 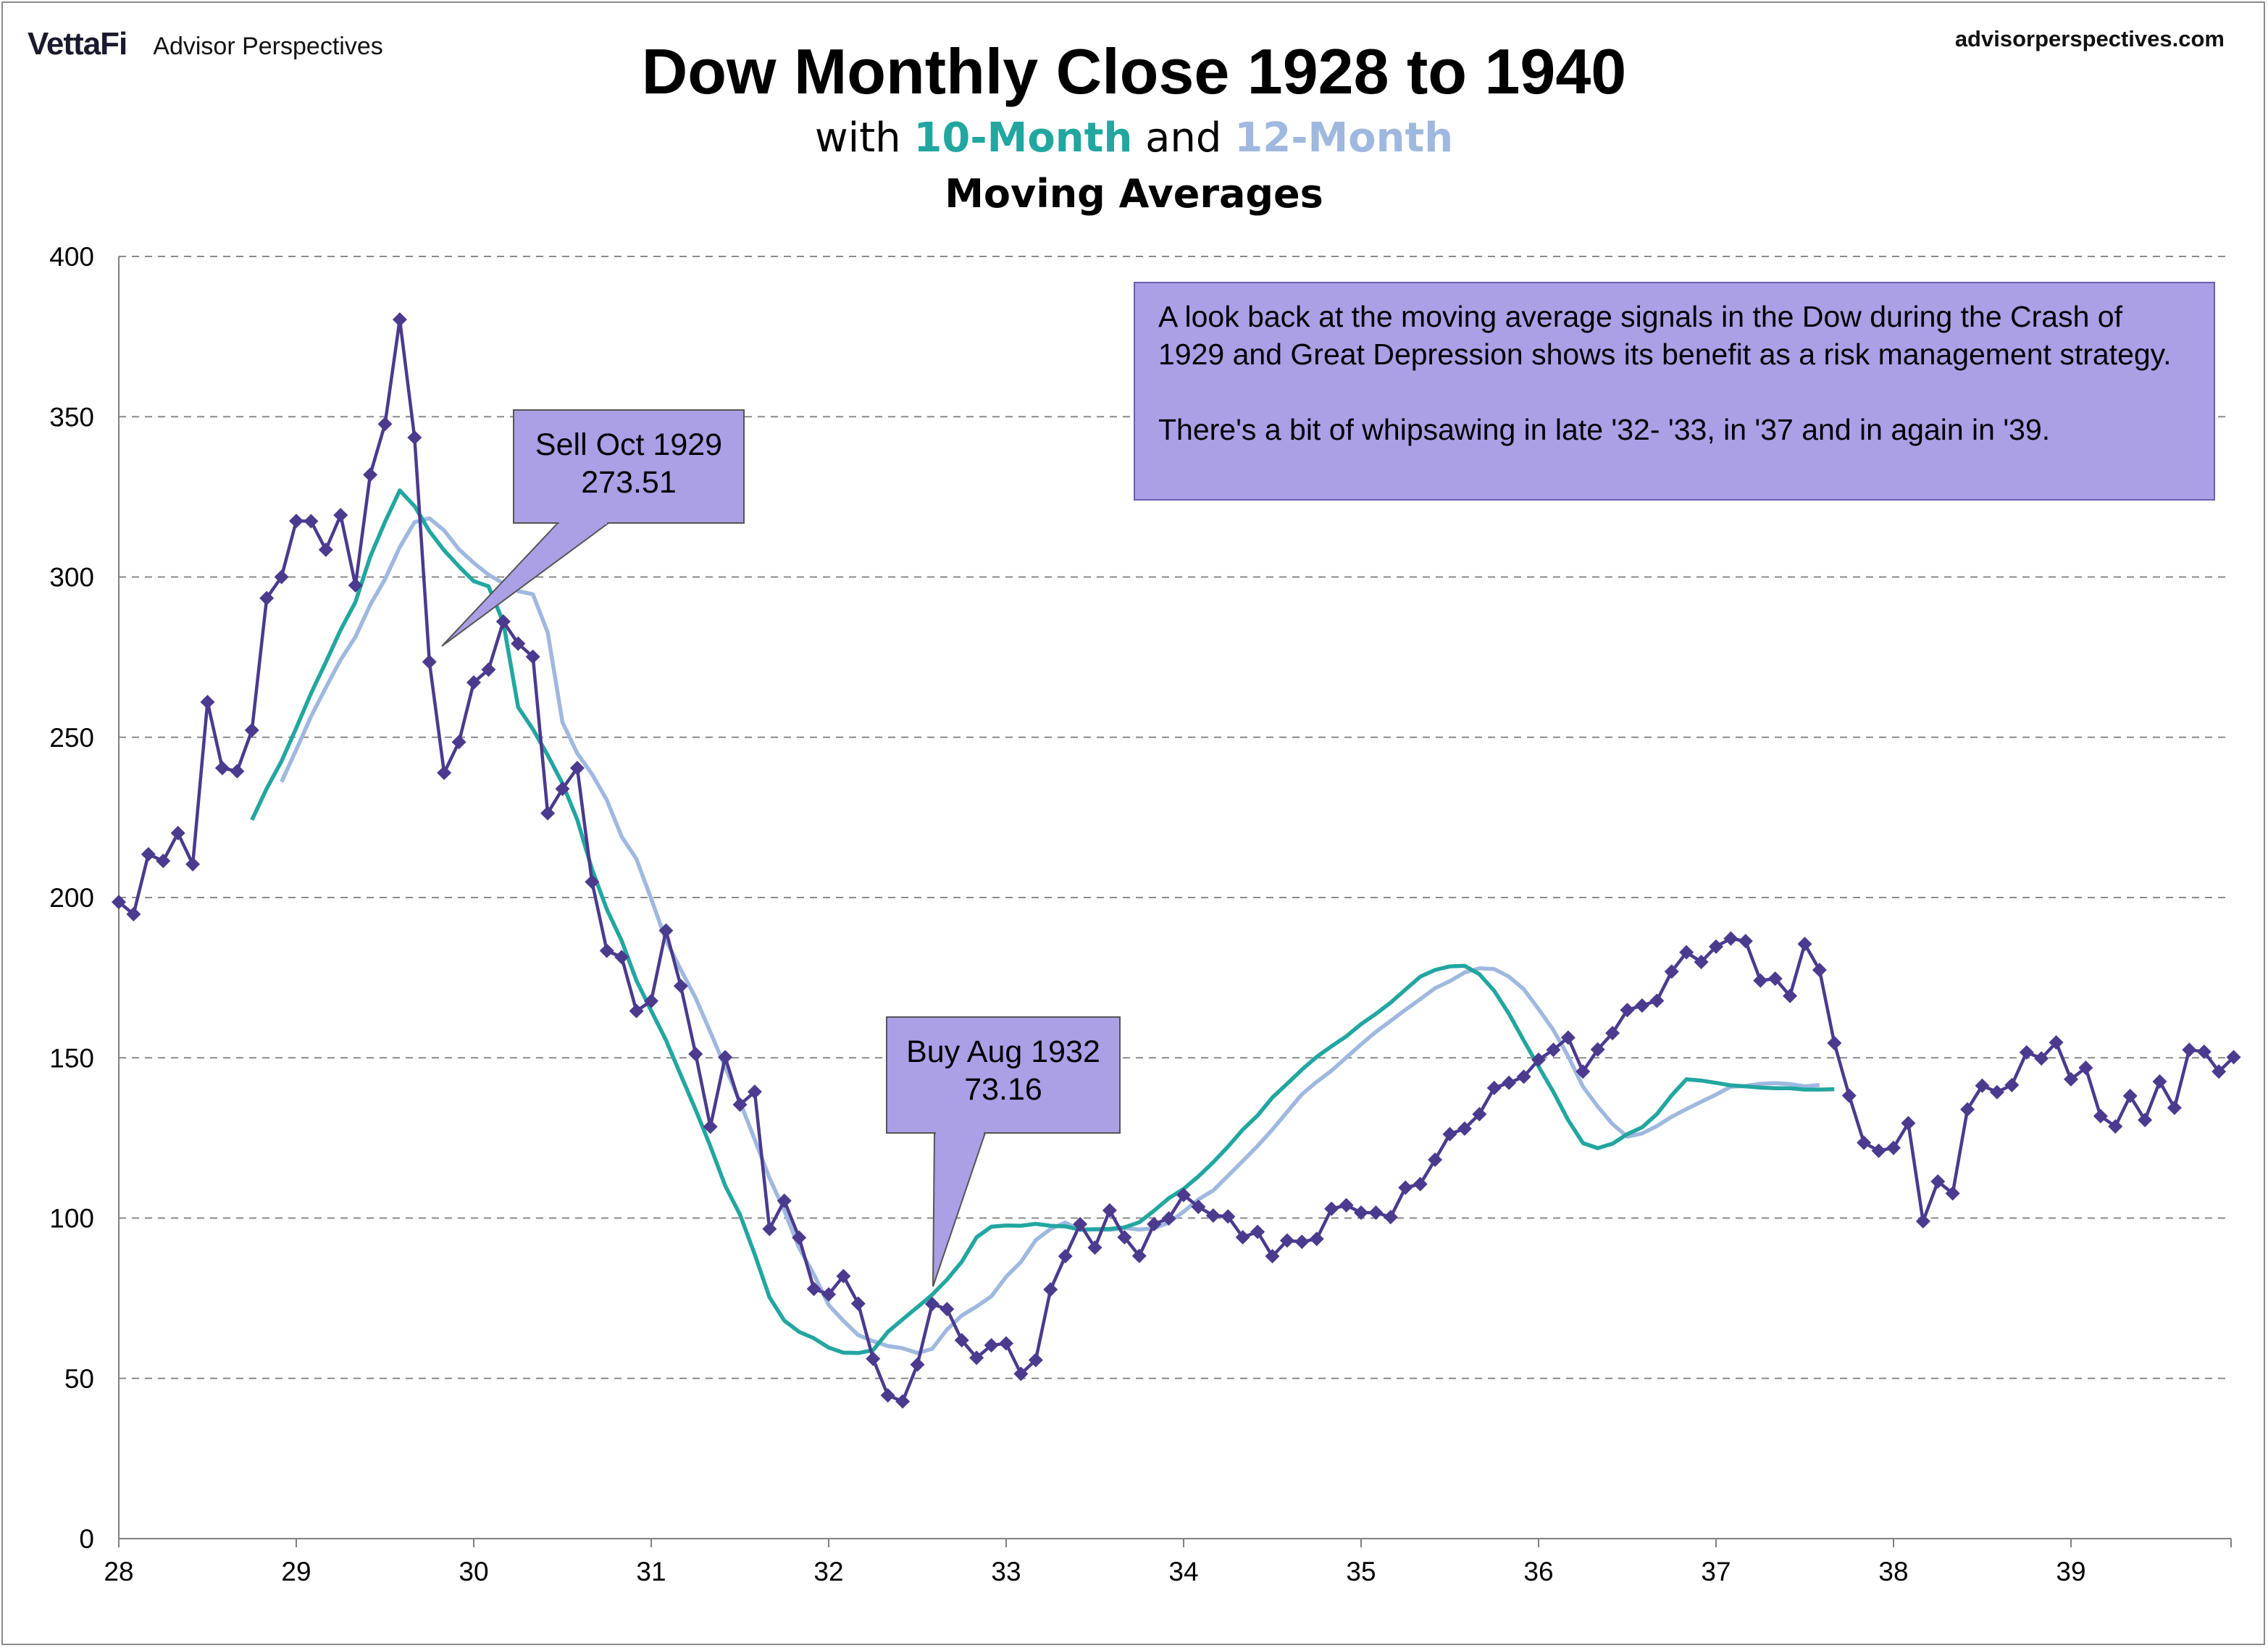 What do you see at coordinates (1095, 1571) in the screenshot?
I see `x-axis-labels: 28 29 30 31 32 33 34 35 36 37 38 39` at bounding box center [1095, 1571].